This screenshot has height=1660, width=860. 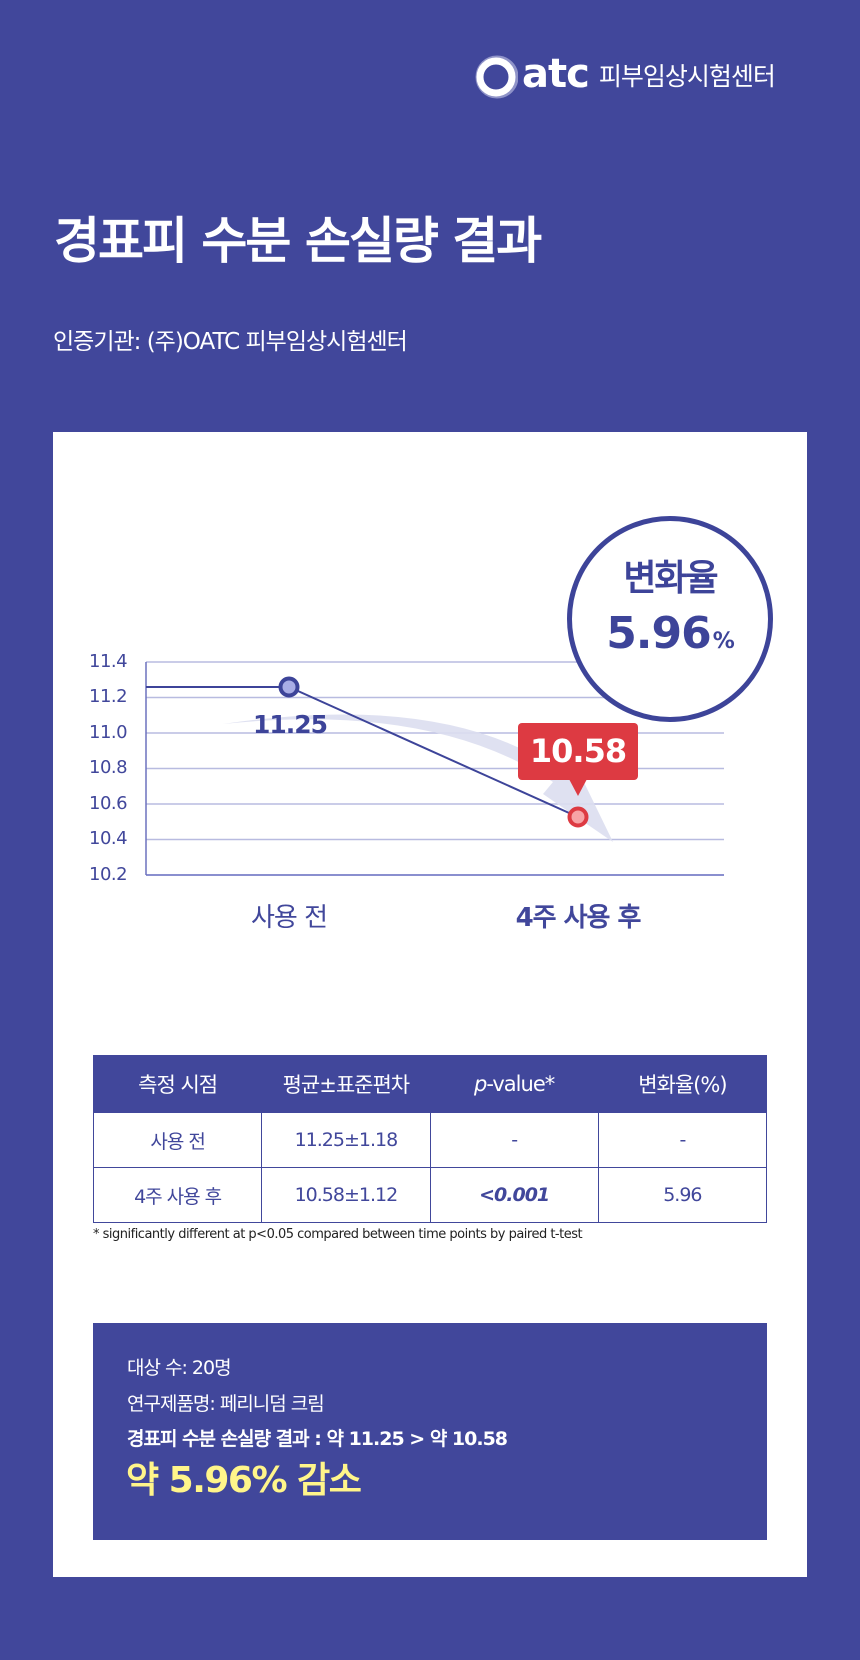 I want to click on change-rate-circle: 변화율 5.96%, so click(x=670, y=619).